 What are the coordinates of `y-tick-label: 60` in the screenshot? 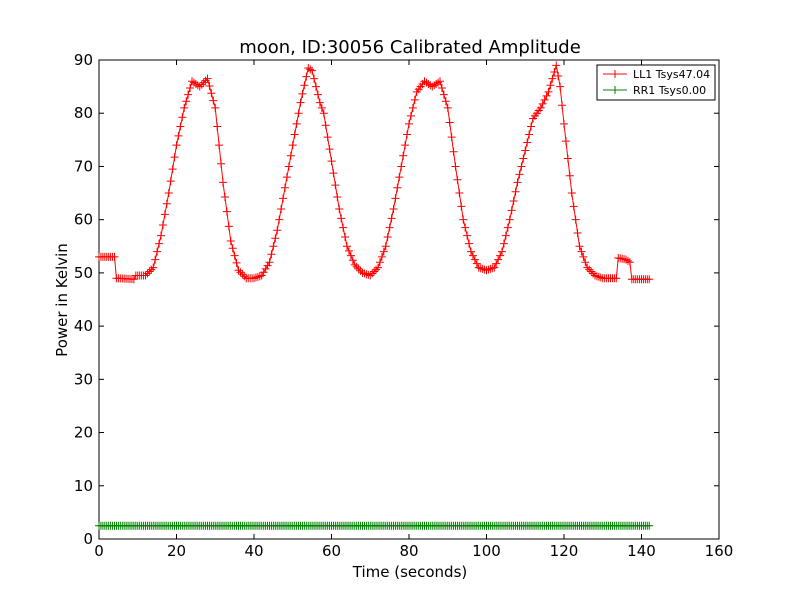 It's located at (83, 220).